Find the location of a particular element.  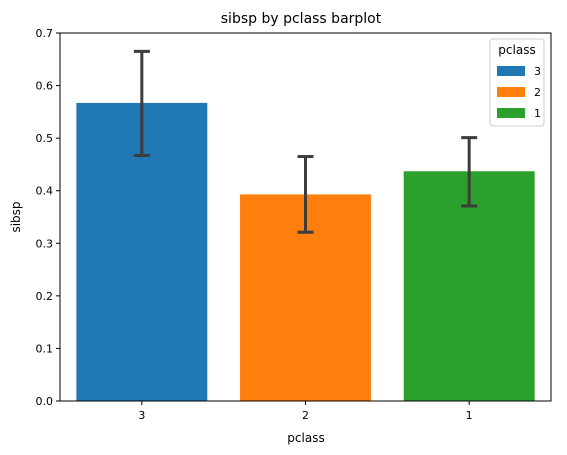

legend-label-2: 2 is located at coordinates (537, 92).